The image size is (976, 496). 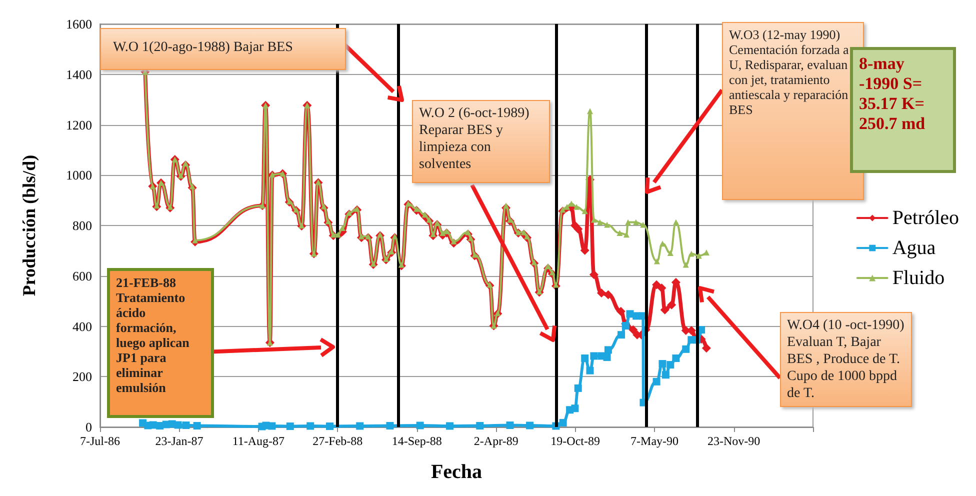 I want to click on text-box: W.O 2 (6-oct-1989) Reparar BES y limpieza con solventes, so click(x=481, y=141).